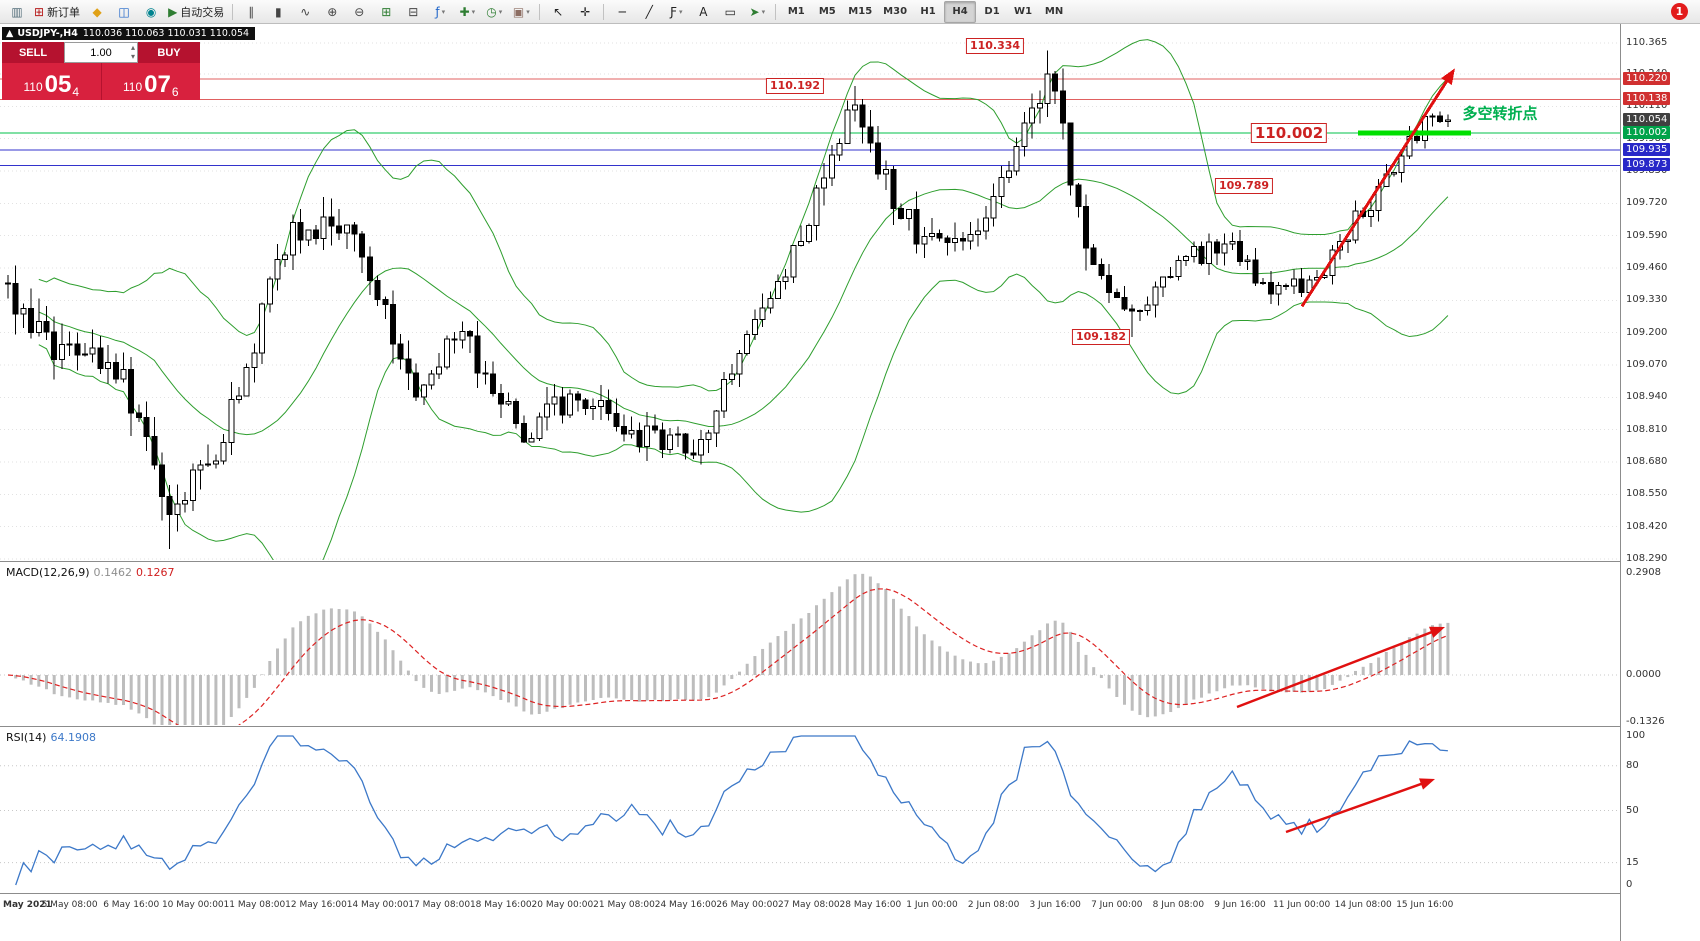 The width and height of the screenshot is (1700, 941). I want to click on line-chart-icon-glyph: ∿, so click(305, 11).